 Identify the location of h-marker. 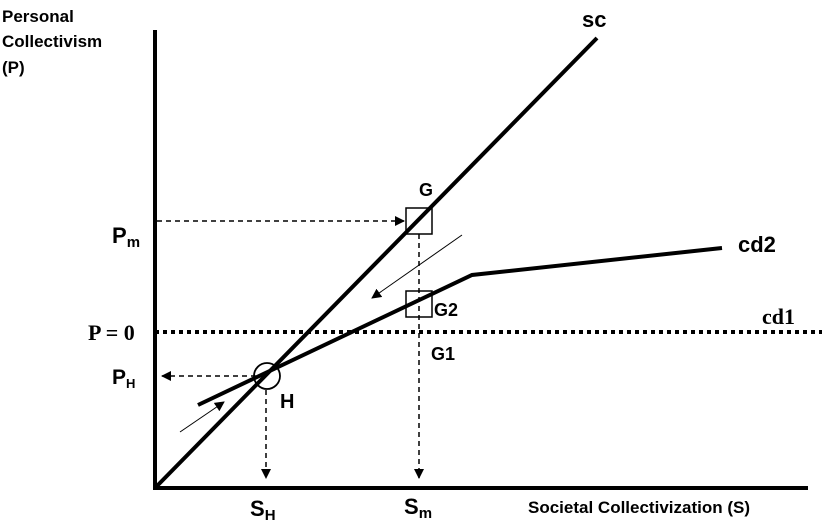
(267, 376).